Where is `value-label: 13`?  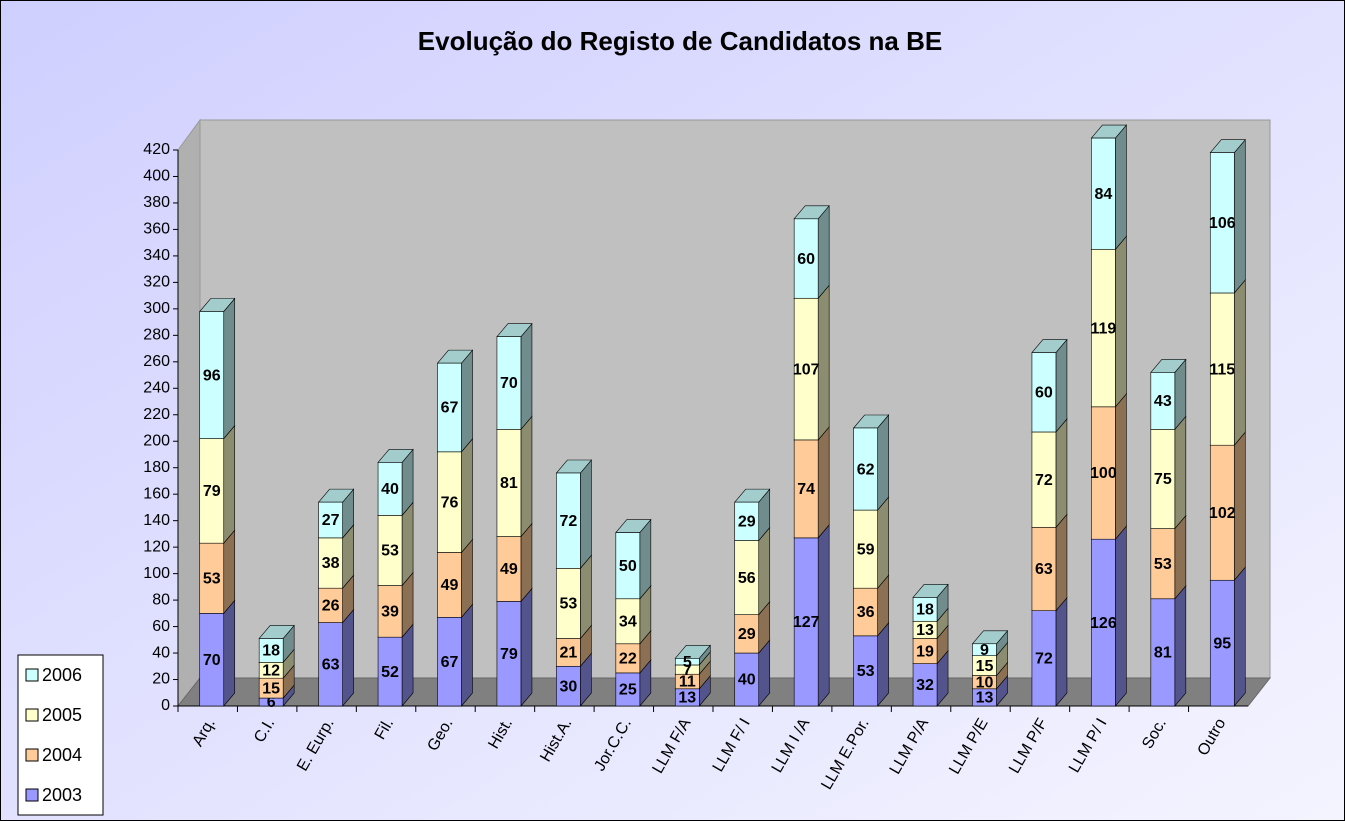
value-label: 13 is located at coordinates (687, 698).